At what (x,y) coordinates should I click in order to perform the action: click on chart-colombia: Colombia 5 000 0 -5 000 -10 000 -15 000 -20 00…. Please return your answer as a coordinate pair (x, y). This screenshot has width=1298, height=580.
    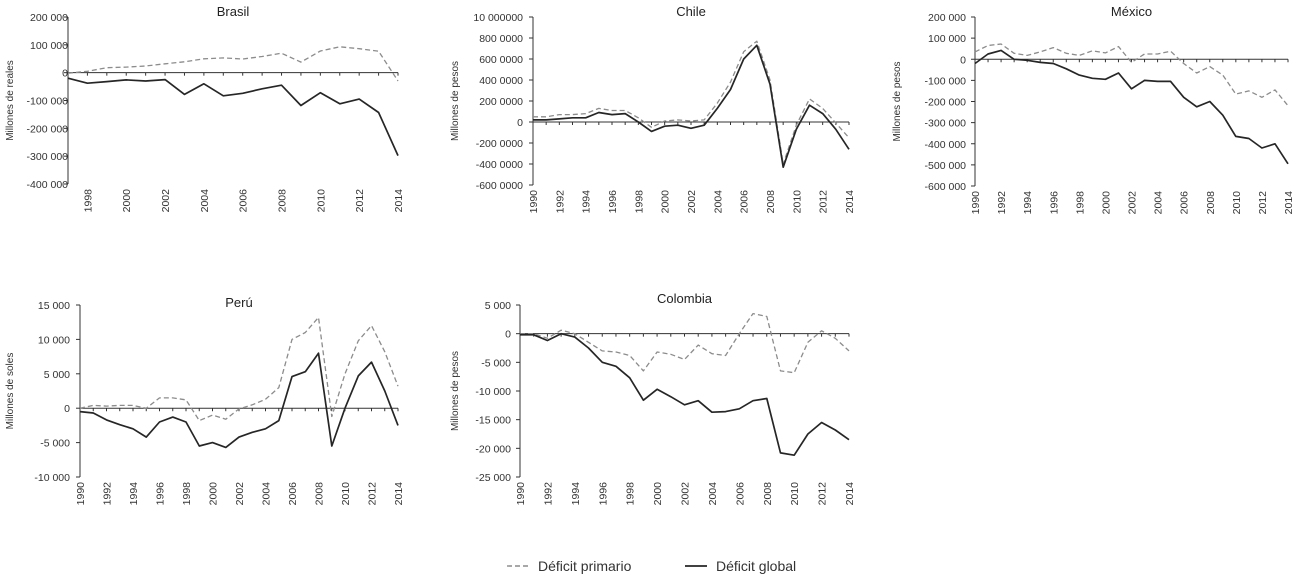
    Looking at the image, I should click on (653, 398).